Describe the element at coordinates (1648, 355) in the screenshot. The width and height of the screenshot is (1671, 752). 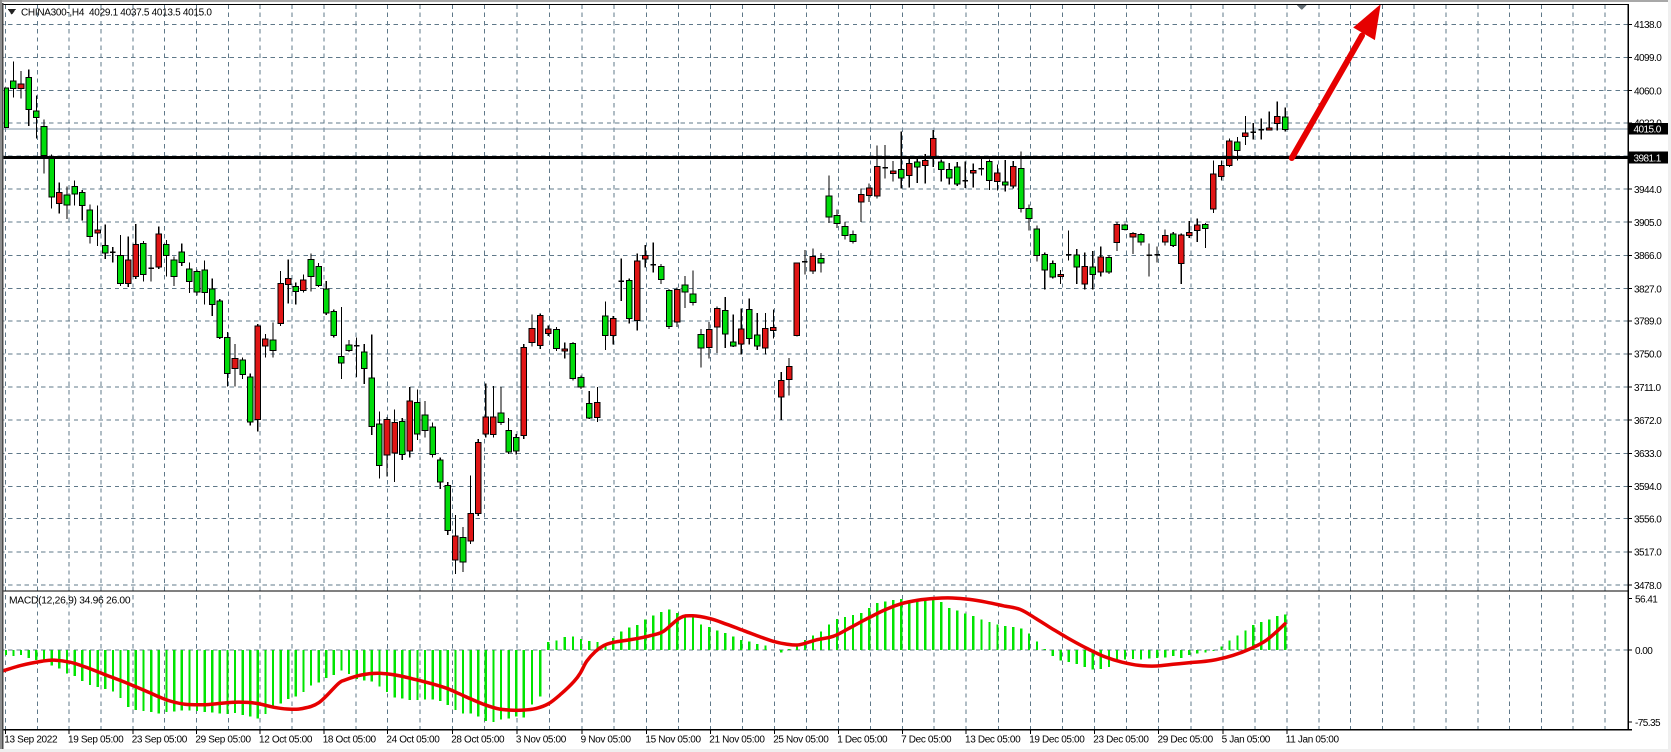
I see `svg-text: 3750.0` at that location.